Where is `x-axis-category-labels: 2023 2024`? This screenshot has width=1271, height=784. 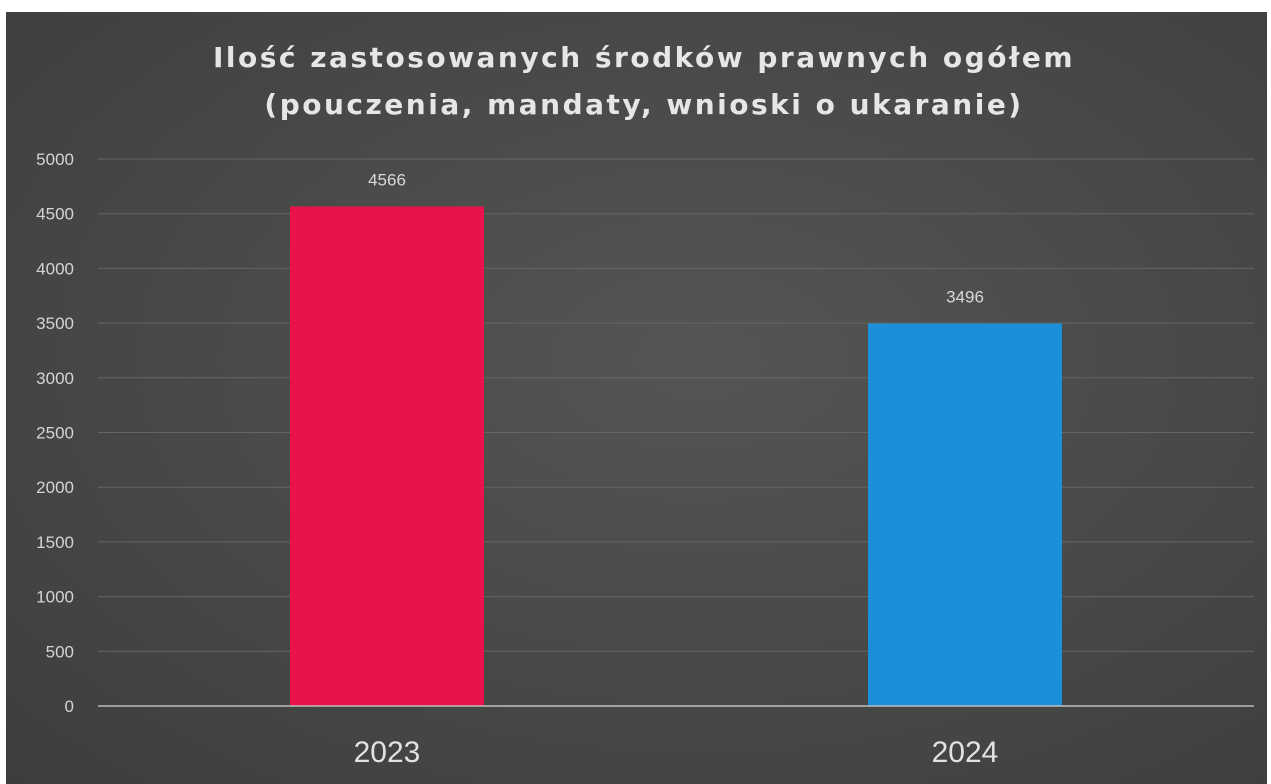
x-axis-category-labels: 2023 2024 is located at coordinates (676, 752).